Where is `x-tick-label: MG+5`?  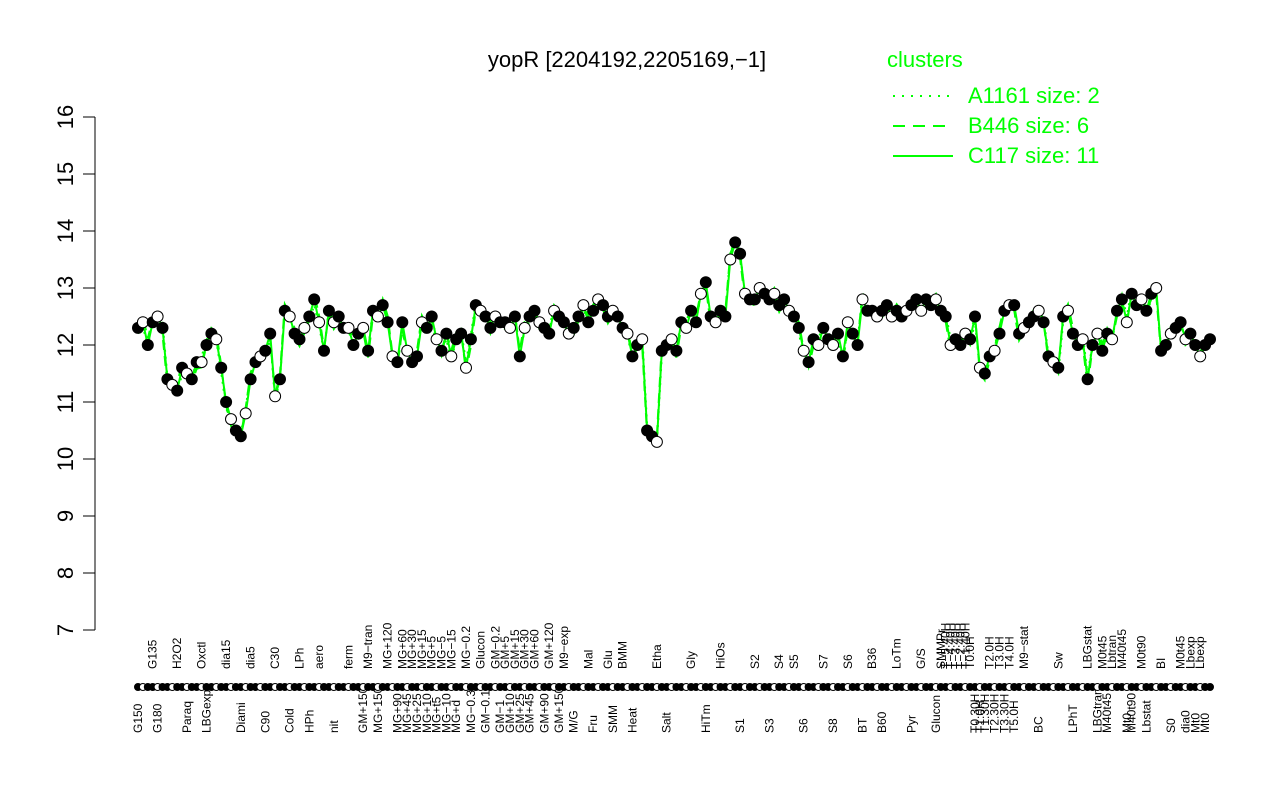
x-tick-label: MG+5 is located at coordinates (432, 652).